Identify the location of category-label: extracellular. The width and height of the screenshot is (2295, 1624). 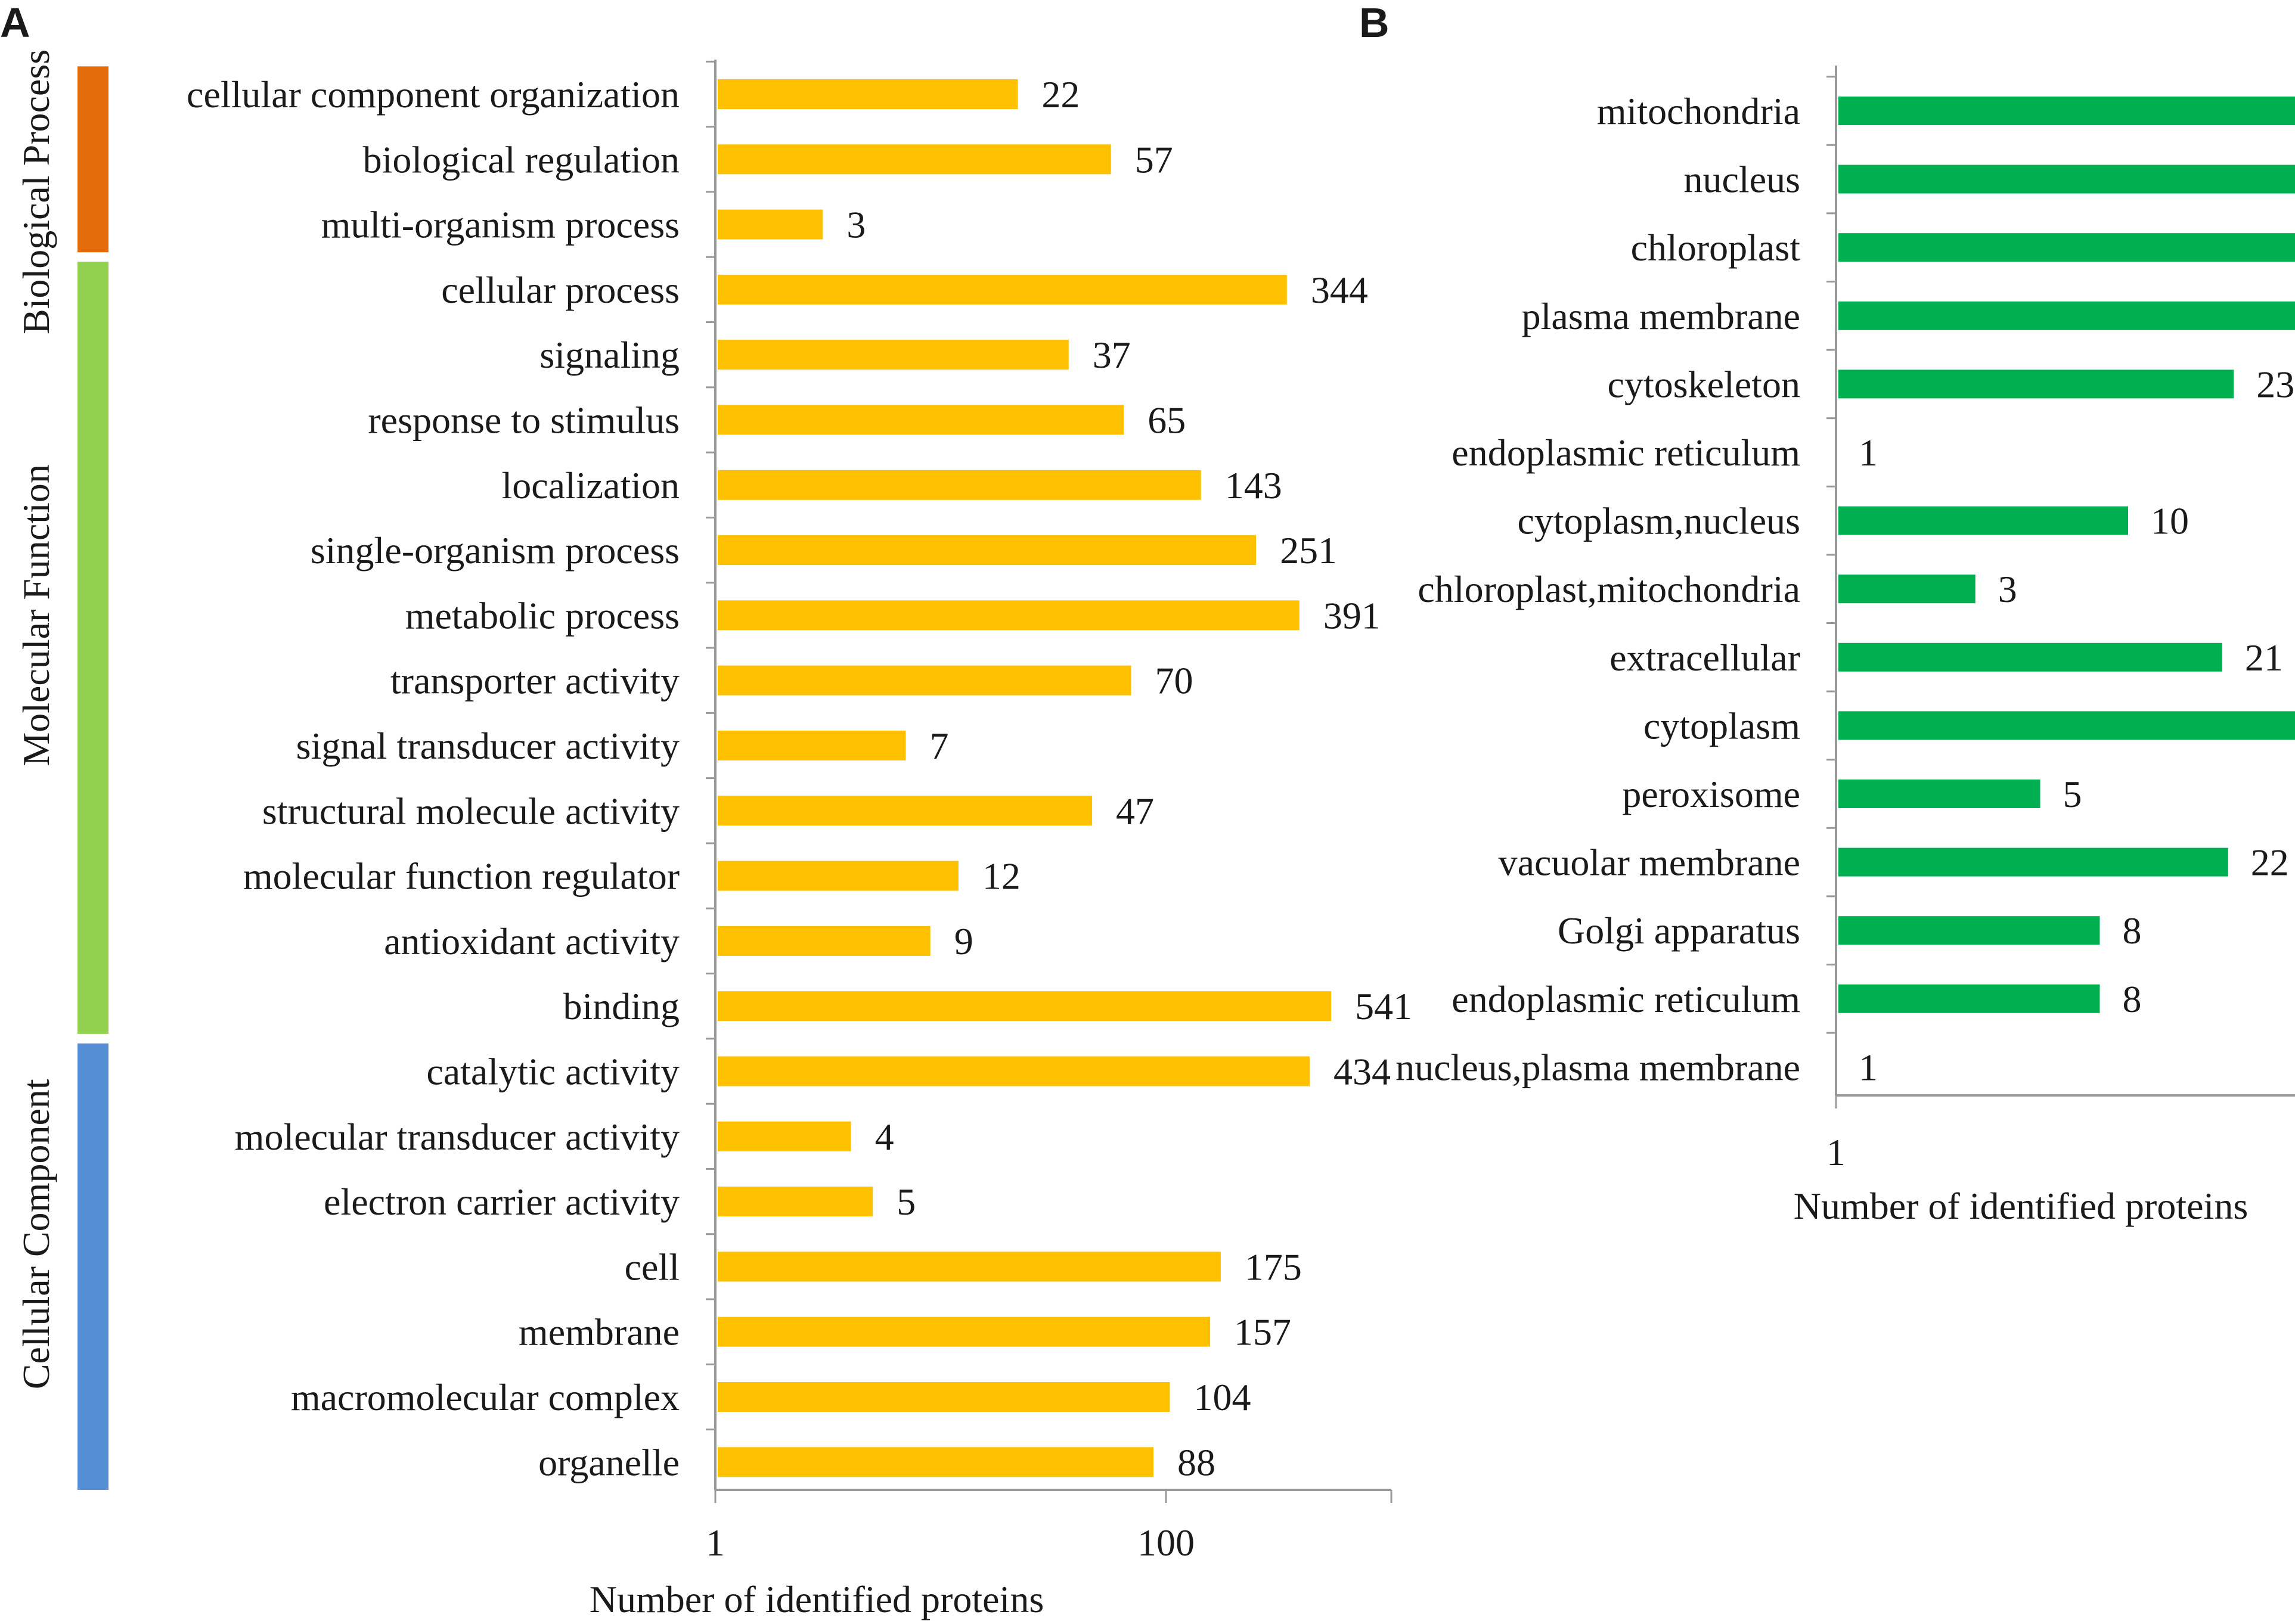
(1705, 657).